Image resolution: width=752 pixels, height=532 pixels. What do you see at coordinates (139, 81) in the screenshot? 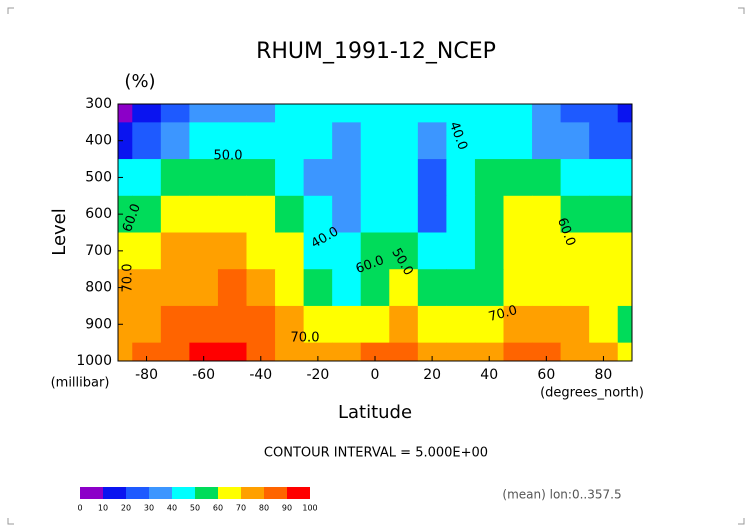
I see `units: (%)` at bounding box center [139, 81].